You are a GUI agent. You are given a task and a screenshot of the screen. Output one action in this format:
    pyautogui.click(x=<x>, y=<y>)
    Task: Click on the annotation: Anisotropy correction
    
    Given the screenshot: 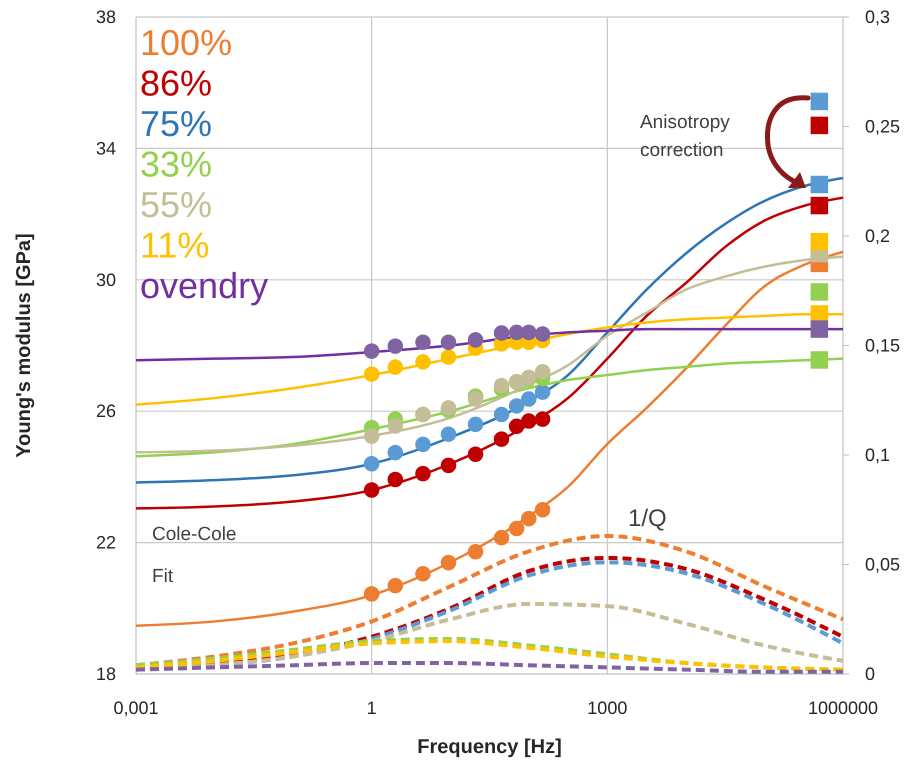 What is the action you would take?
    pyautogui.click(x=685, y=136)
    